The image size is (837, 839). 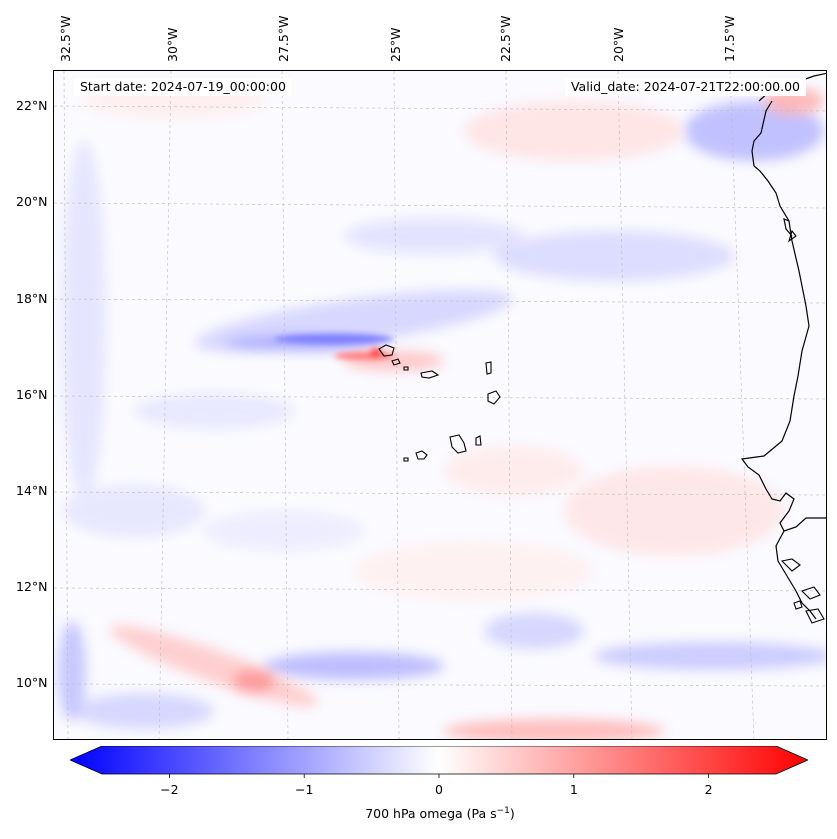 I want to click on coastline-mainland, so click(x=783, y=348).